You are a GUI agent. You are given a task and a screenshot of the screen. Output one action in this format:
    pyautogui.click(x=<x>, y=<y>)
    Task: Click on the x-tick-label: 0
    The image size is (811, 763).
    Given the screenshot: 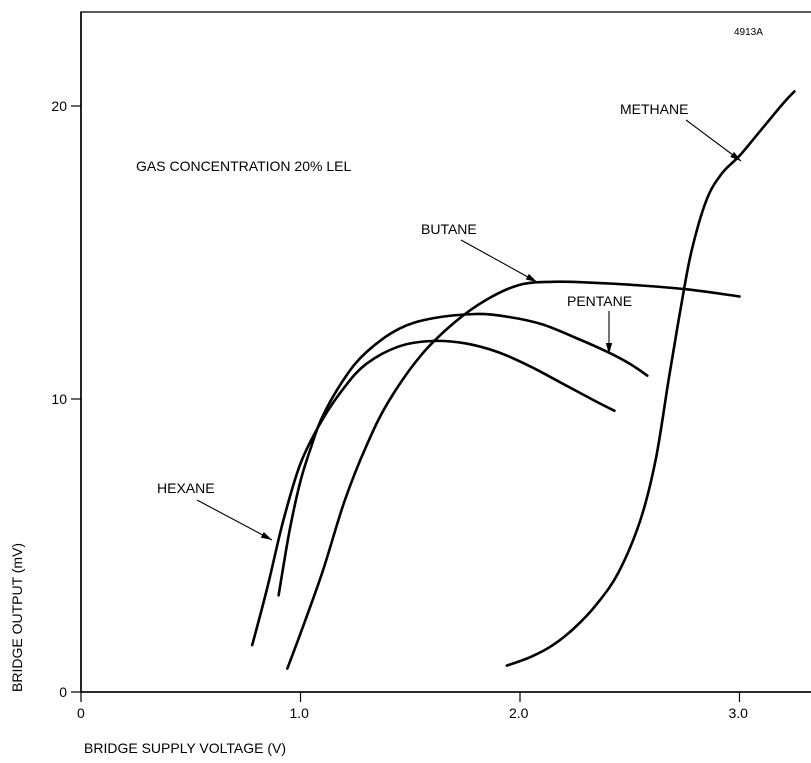 What is the action you would take?
    pyautogui.click(x=81, y=713)
    